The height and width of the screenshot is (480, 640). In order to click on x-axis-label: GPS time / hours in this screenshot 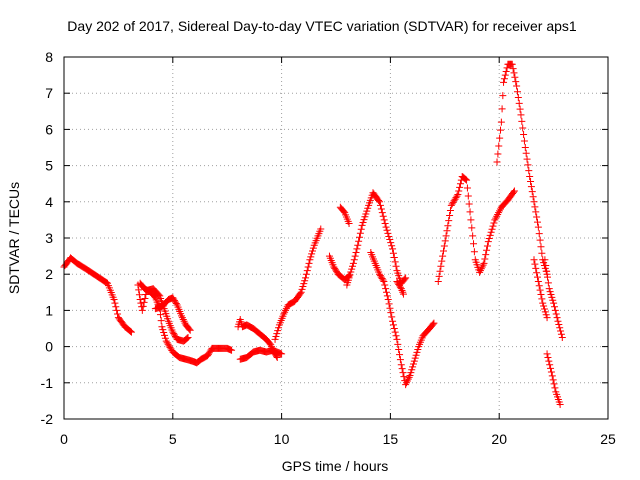, I will do `click(335, 466)`.